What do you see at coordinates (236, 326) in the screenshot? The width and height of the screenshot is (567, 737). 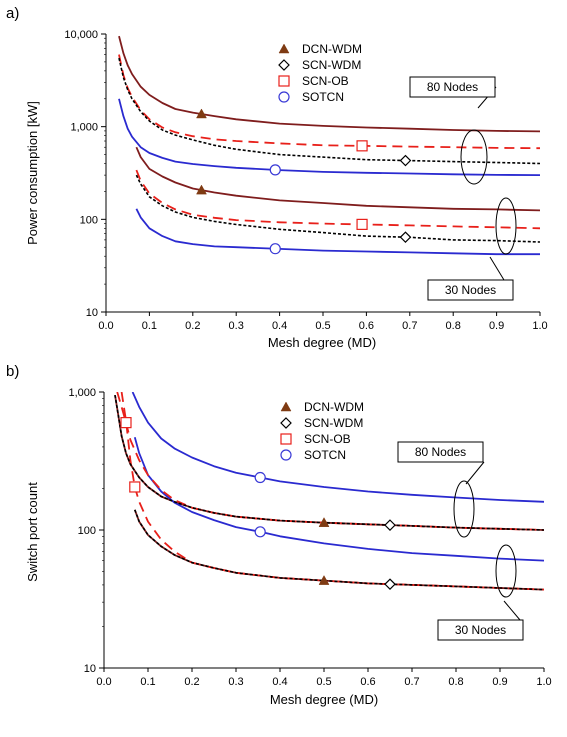 I see `x-tick-label: 0.3` at bounding box center [236, 326].